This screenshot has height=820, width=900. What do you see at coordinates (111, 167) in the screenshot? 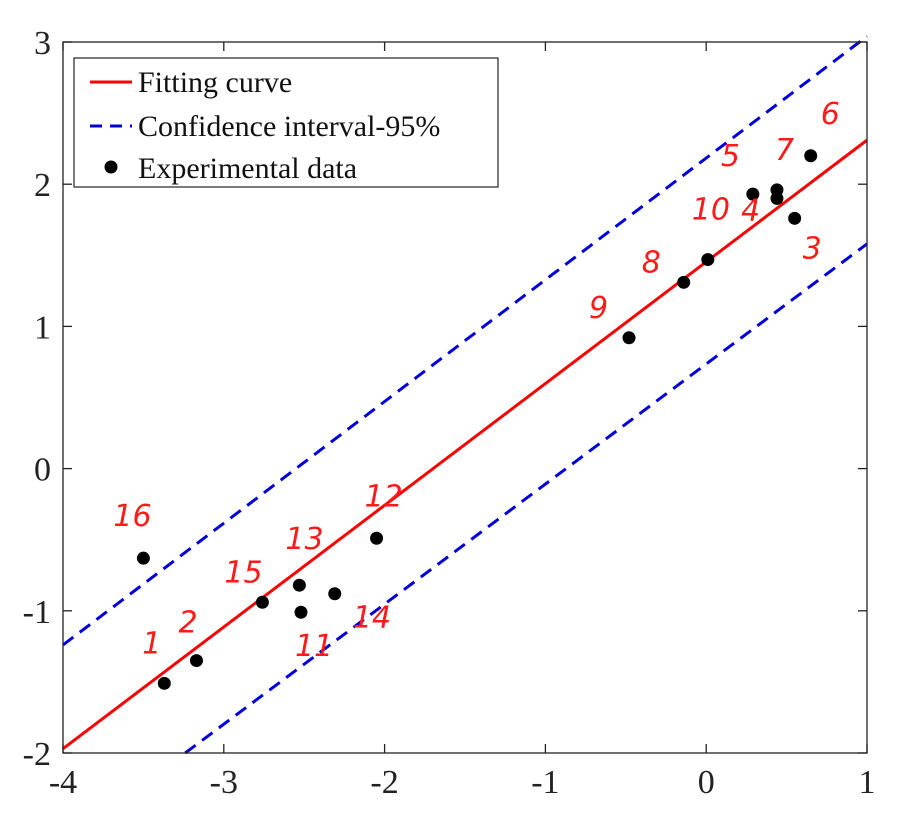
I see `legend-marker-data` at bounding box center [111, 167].